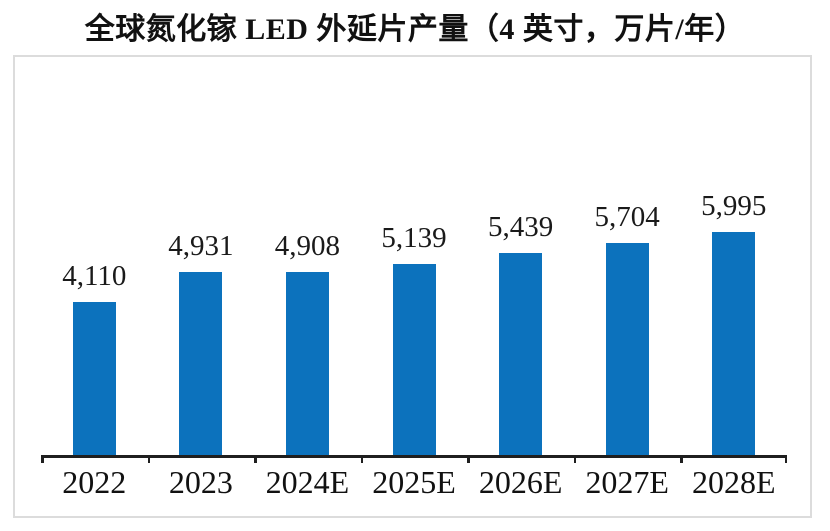 This screenshot has height=531, width=830. What do you see at coordinates (733, 482) in the screenshot?
I see `x-axis-label: 2028E` at bounding box center [733, 482].